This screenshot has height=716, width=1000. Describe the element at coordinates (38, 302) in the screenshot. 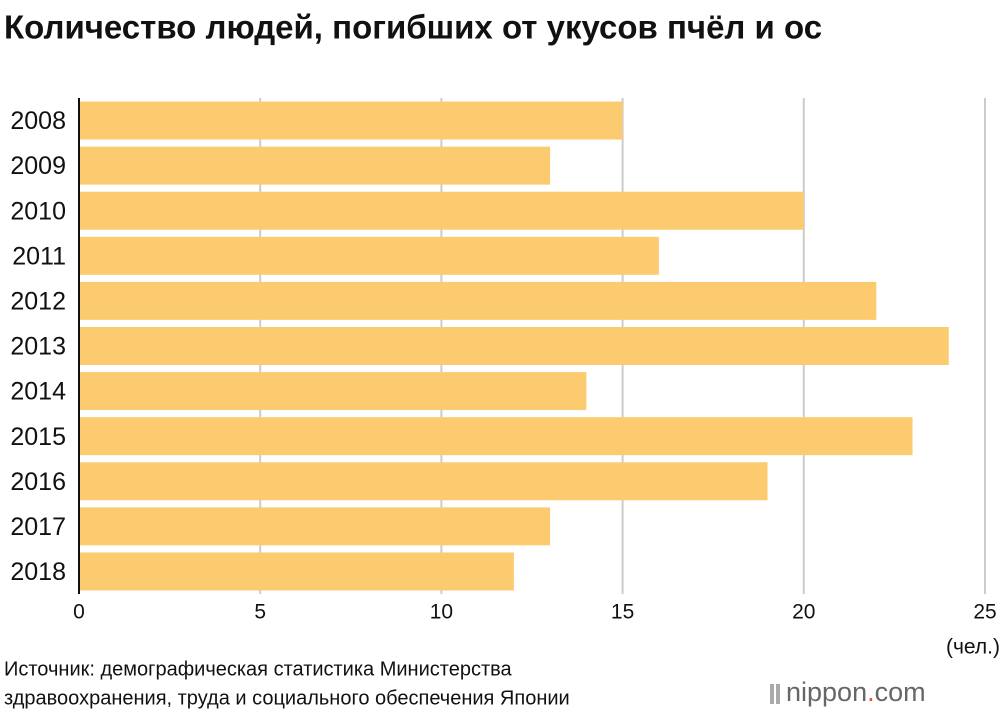

I see `y-tick-label: 2012` at that location.